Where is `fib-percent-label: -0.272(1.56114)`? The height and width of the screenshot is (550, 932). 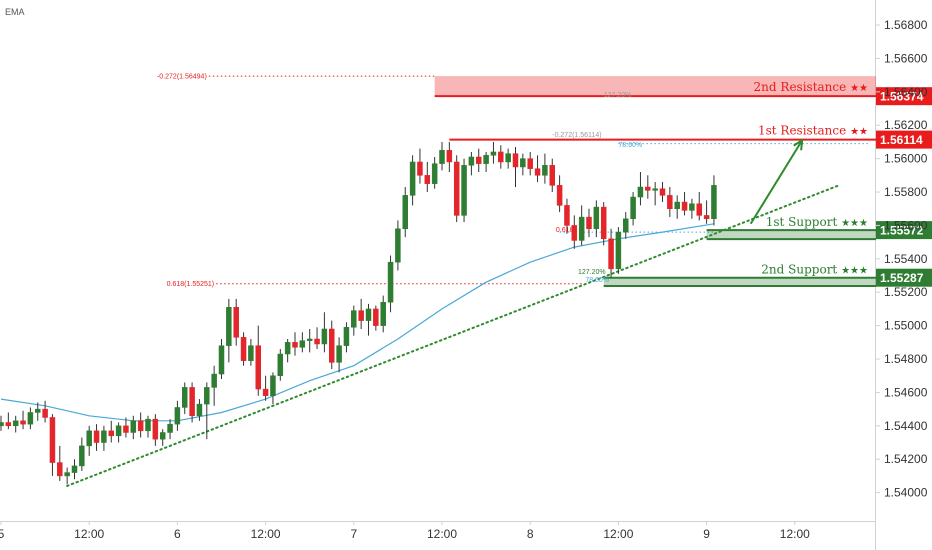
fib-percent-label: -0.272(1.56114) is located at coordinates (576, 135).